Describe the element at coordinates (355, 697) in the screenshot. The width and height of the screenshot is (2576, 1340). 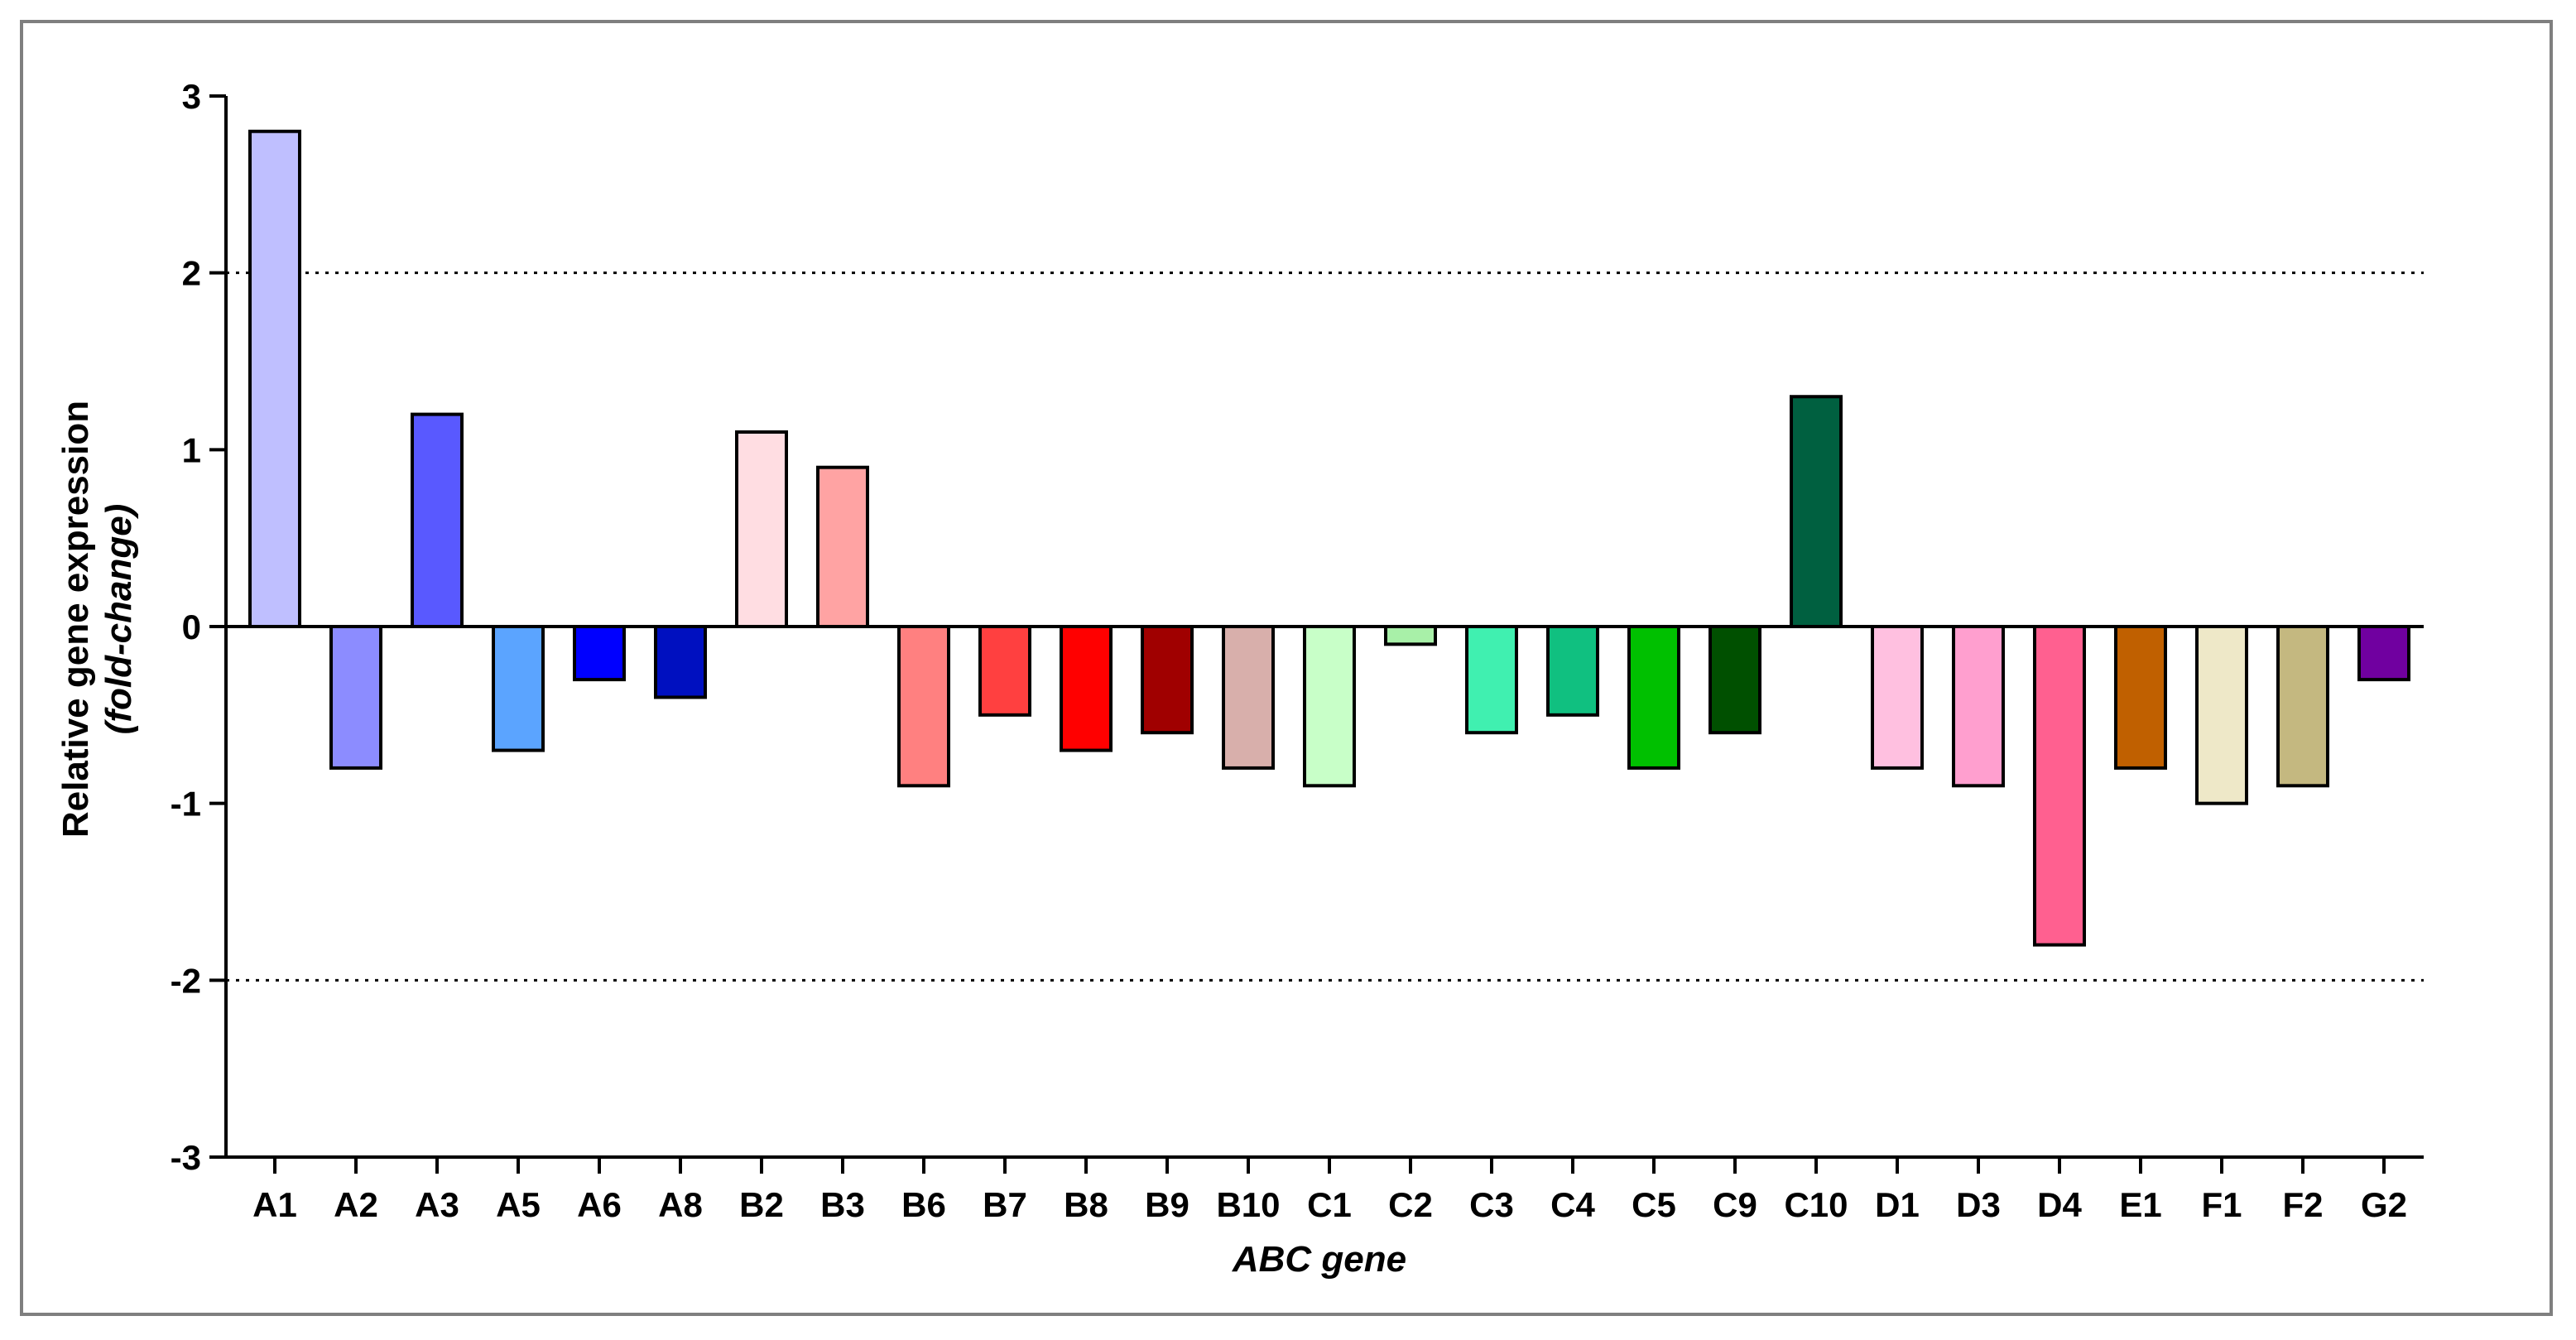
I see `bar-a2` at that location.